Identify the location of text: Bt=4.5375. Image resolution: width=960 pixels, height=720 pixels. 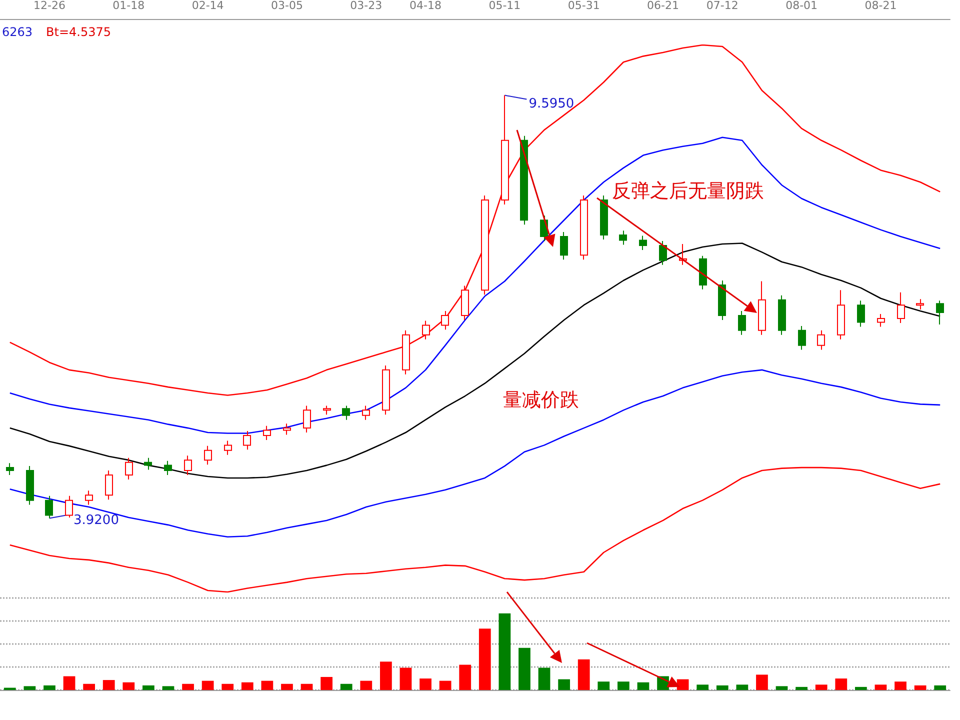
(78, 31).